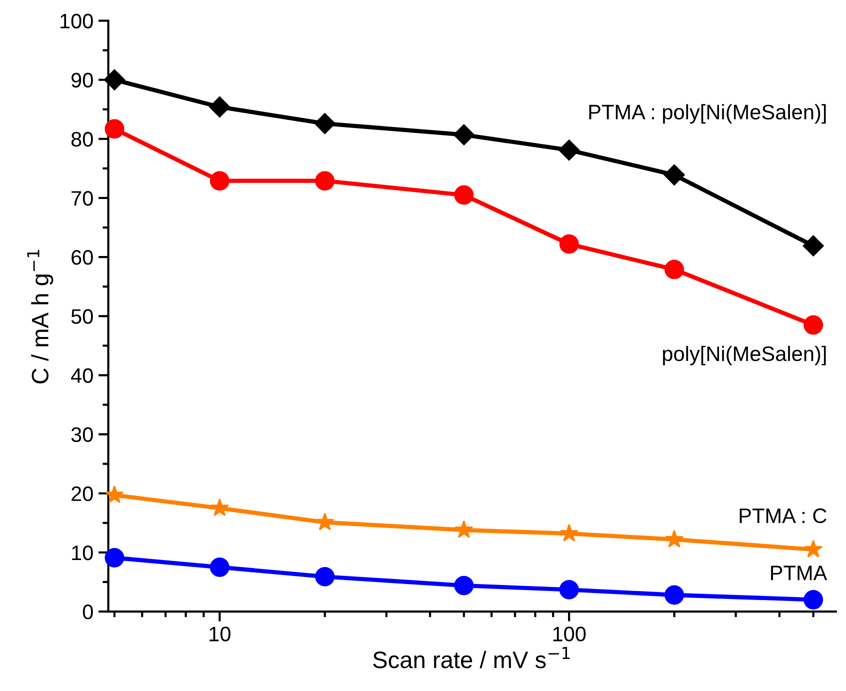 This screenshot has width=846, height=691. I want to click on y-tick-label: 80, so click(82, 139).